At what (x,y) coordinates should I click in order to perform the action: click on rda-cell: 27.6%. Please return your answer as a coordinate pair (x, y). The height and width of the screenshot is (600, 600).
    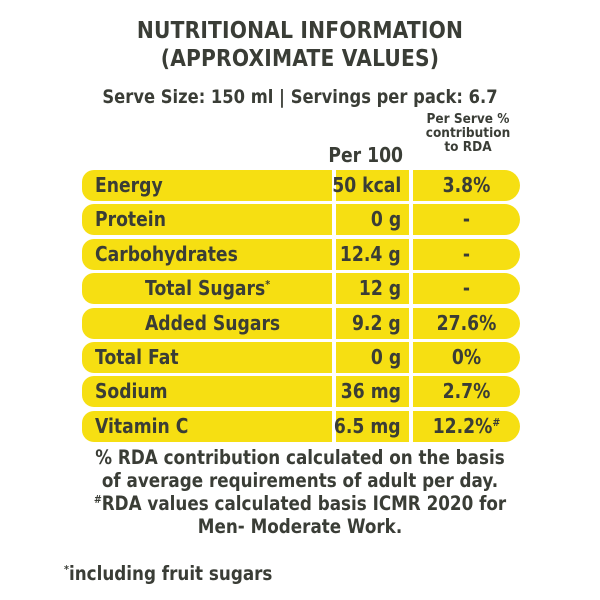
    Looking at the image, I should click on (466, 323).